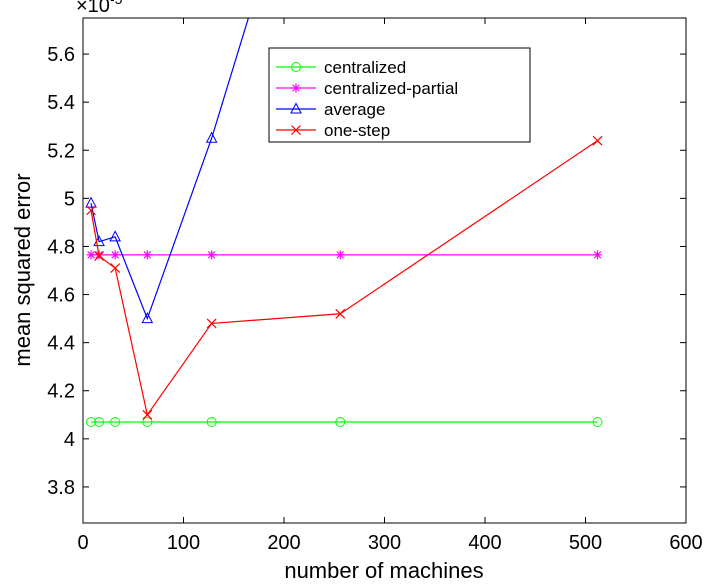 The image size is (720, 584). Describe the element at coordinates (383, 570) in the screenshot. I see `x-axis-label: number of machines` at that location.